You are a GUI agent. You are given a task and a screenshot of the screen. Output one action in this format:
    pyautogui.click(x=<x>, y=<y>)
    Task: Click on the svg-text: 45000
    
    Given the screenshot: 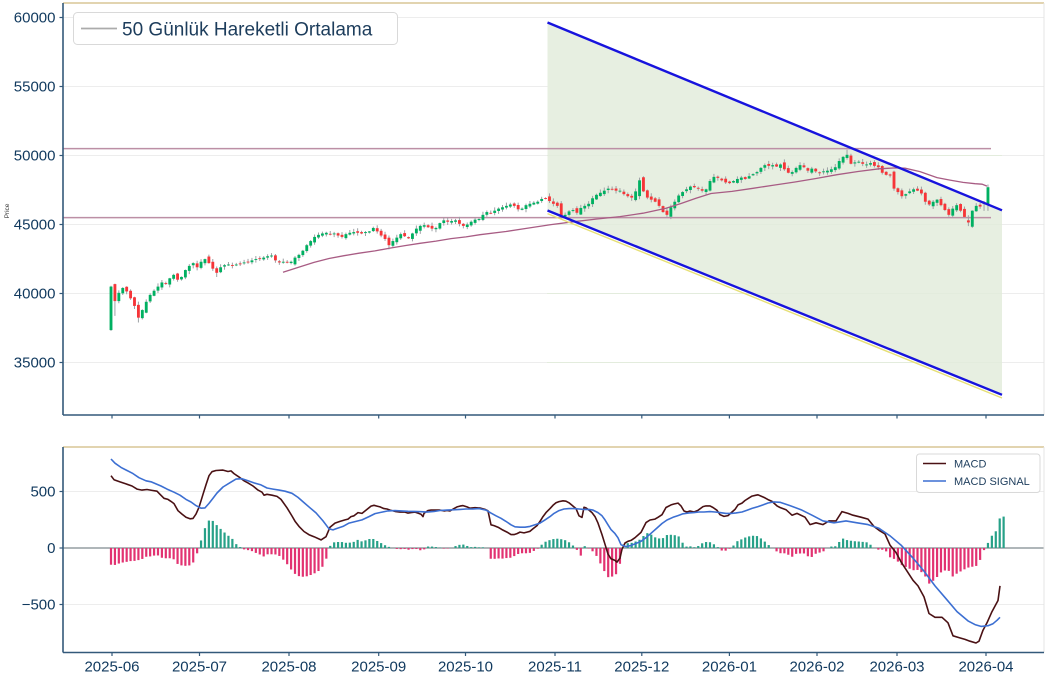 What is the action you would take?
    pyautogui.click(x=35, y=225)
    